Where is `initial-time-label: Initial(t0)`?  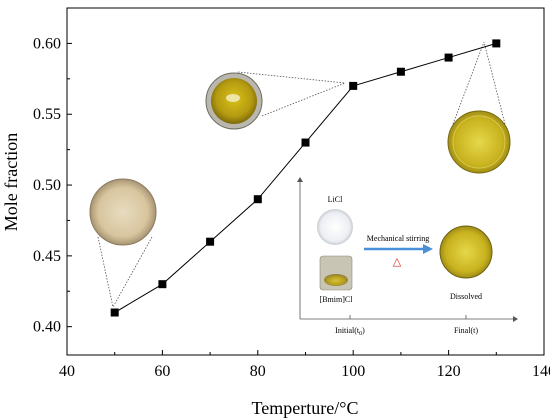 initial-time-label: Initial(t0) is located at coordinates (350, 331).